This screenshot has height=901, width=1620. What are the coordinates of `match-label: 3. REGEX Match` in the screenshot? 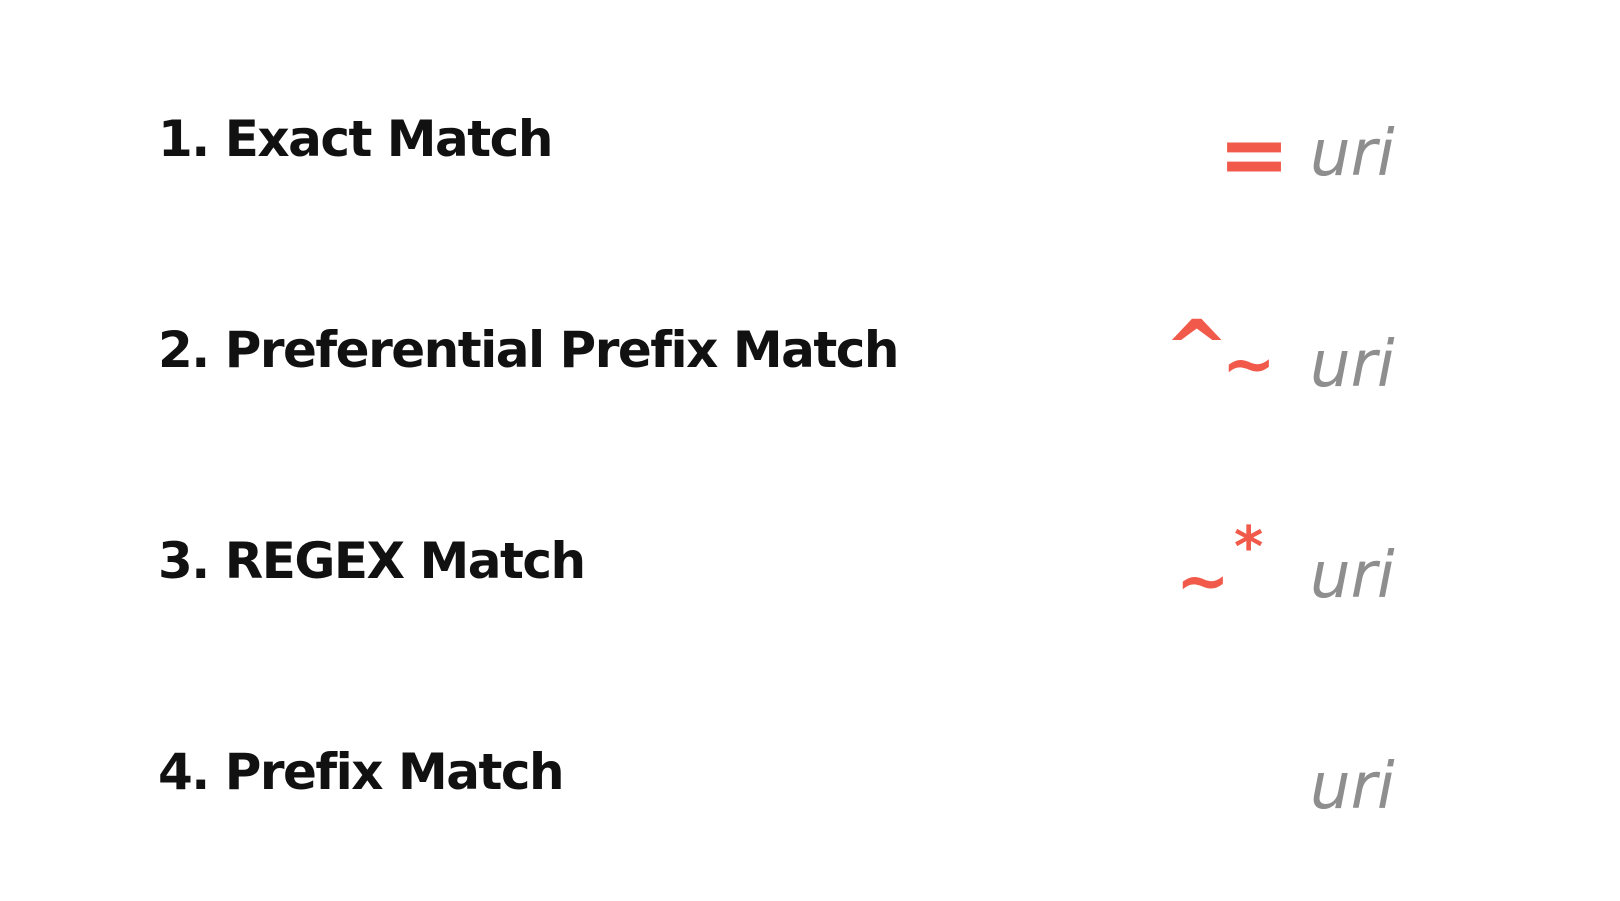 It's located at (372, 561).